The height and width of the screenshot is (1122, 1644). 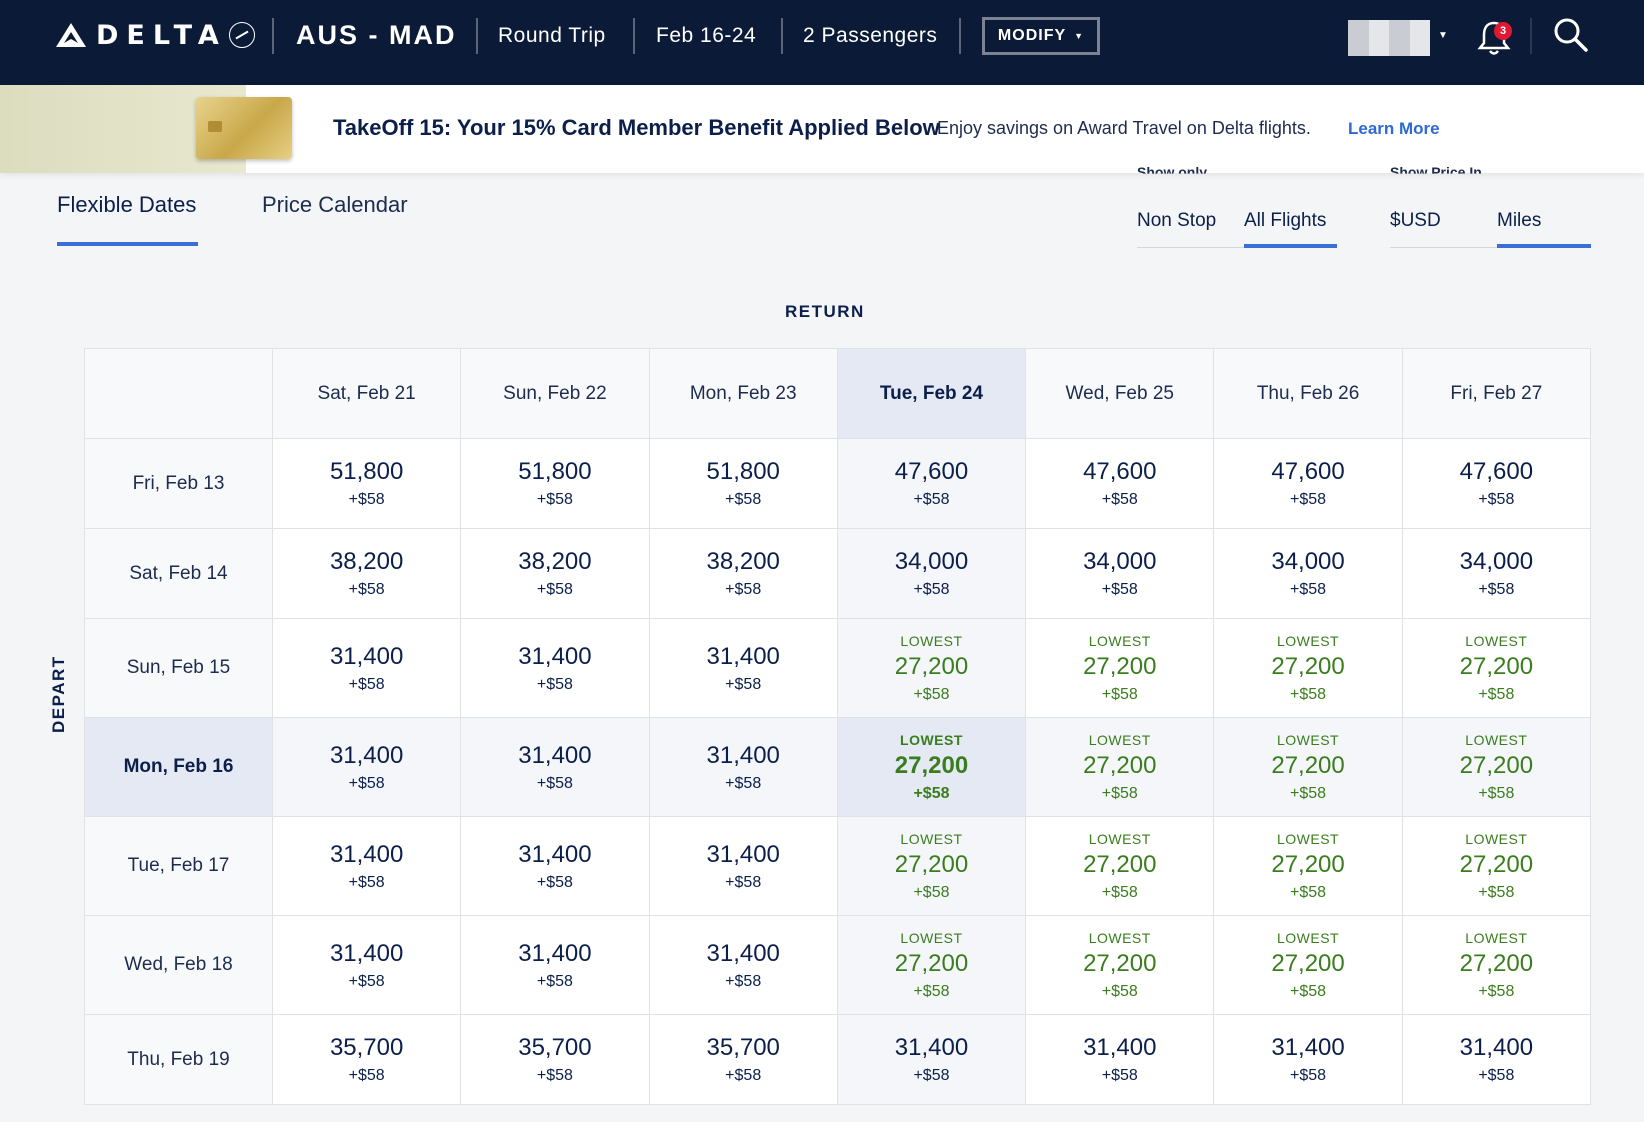 I want to click on modify-button: MODIFY ▼, so click(x=1041, y=36).